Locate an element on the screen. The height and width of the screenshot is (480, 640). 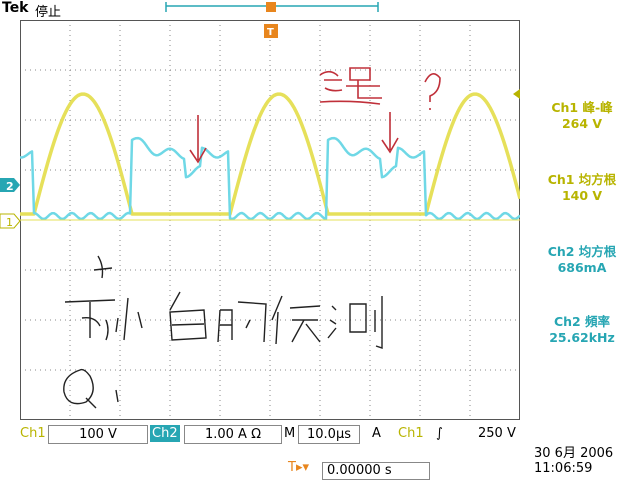
top-bar: Tek 停止 is located at coordinates (320, 10).